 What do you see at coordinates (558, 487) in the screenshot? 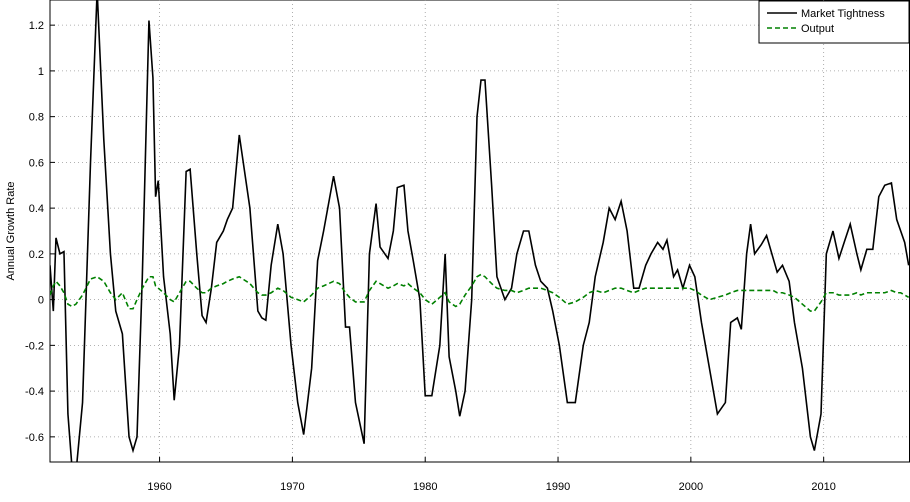
I see `x-tick-label: 1990` at bounding box center [558, 487].